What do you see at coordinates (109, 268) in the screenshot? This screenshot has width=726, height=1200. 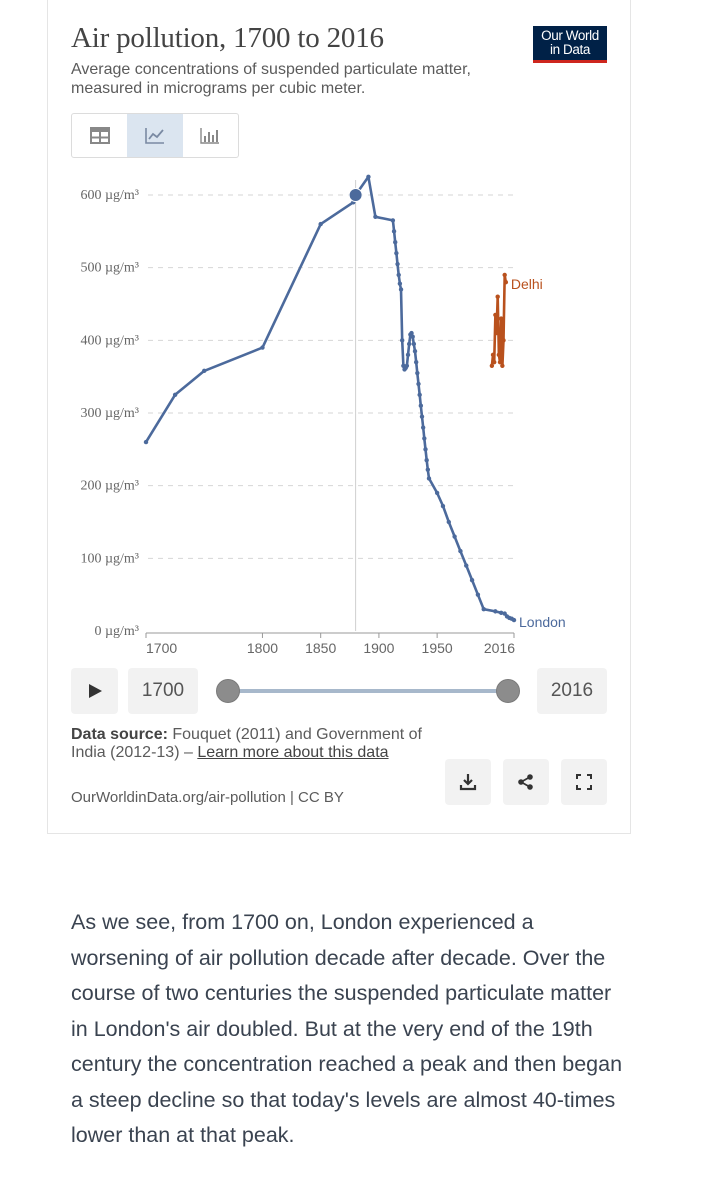 I see `y-tick-label: 500 µg/m³` at bounding box center [109, 268].